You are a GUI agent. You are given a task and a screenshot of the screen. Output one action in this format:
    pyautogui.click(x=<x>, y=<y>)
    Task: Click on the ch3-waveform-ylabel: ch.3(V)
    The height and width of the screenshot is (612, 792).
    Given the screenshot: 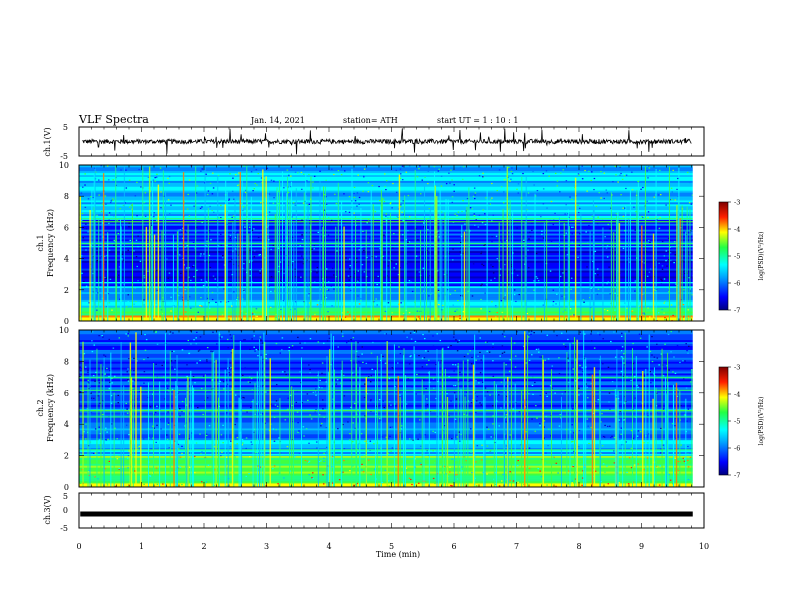 What is the action you would take?
    pyautogui.click(x=47, y=509)
    